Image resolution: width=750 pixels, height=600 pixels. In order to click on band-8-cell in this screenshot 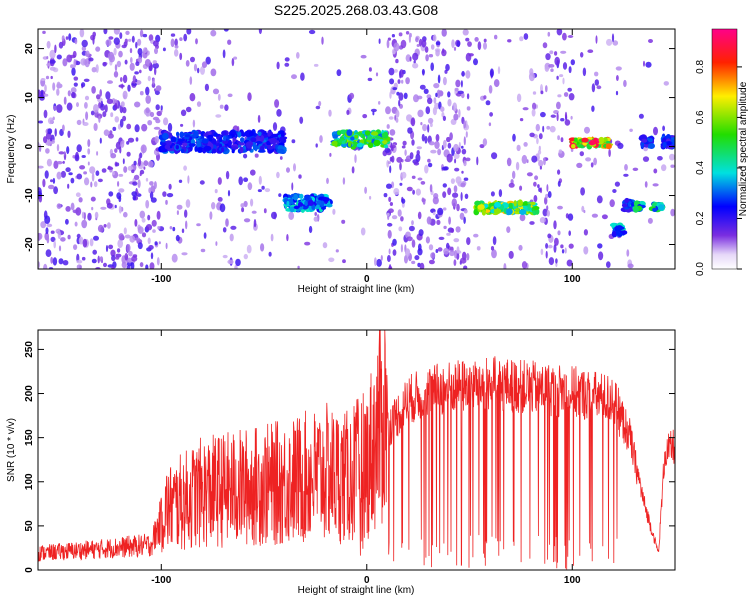, I will do `click(644, 140)`.